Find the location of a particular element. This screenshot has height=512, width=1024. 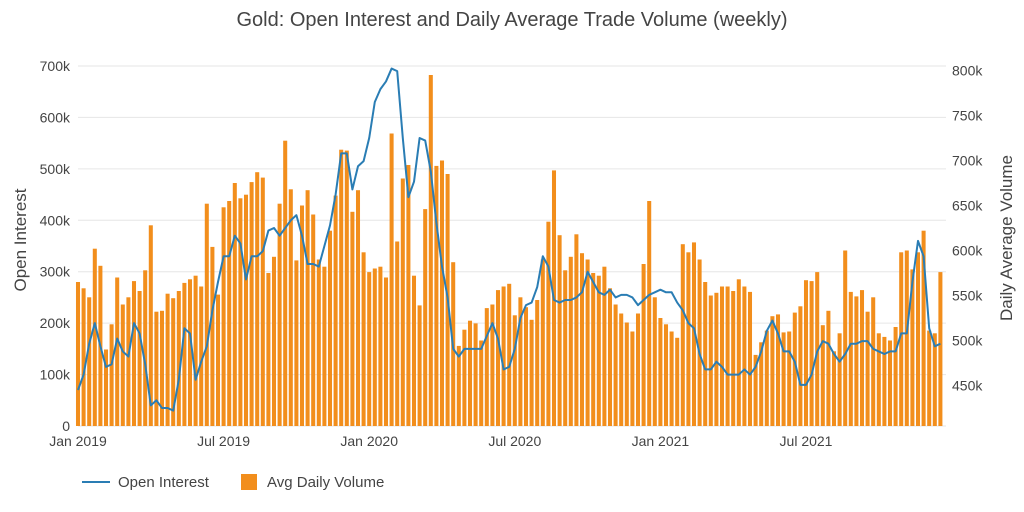

left-tick-label: 500k is located at coordinates (55, 169).